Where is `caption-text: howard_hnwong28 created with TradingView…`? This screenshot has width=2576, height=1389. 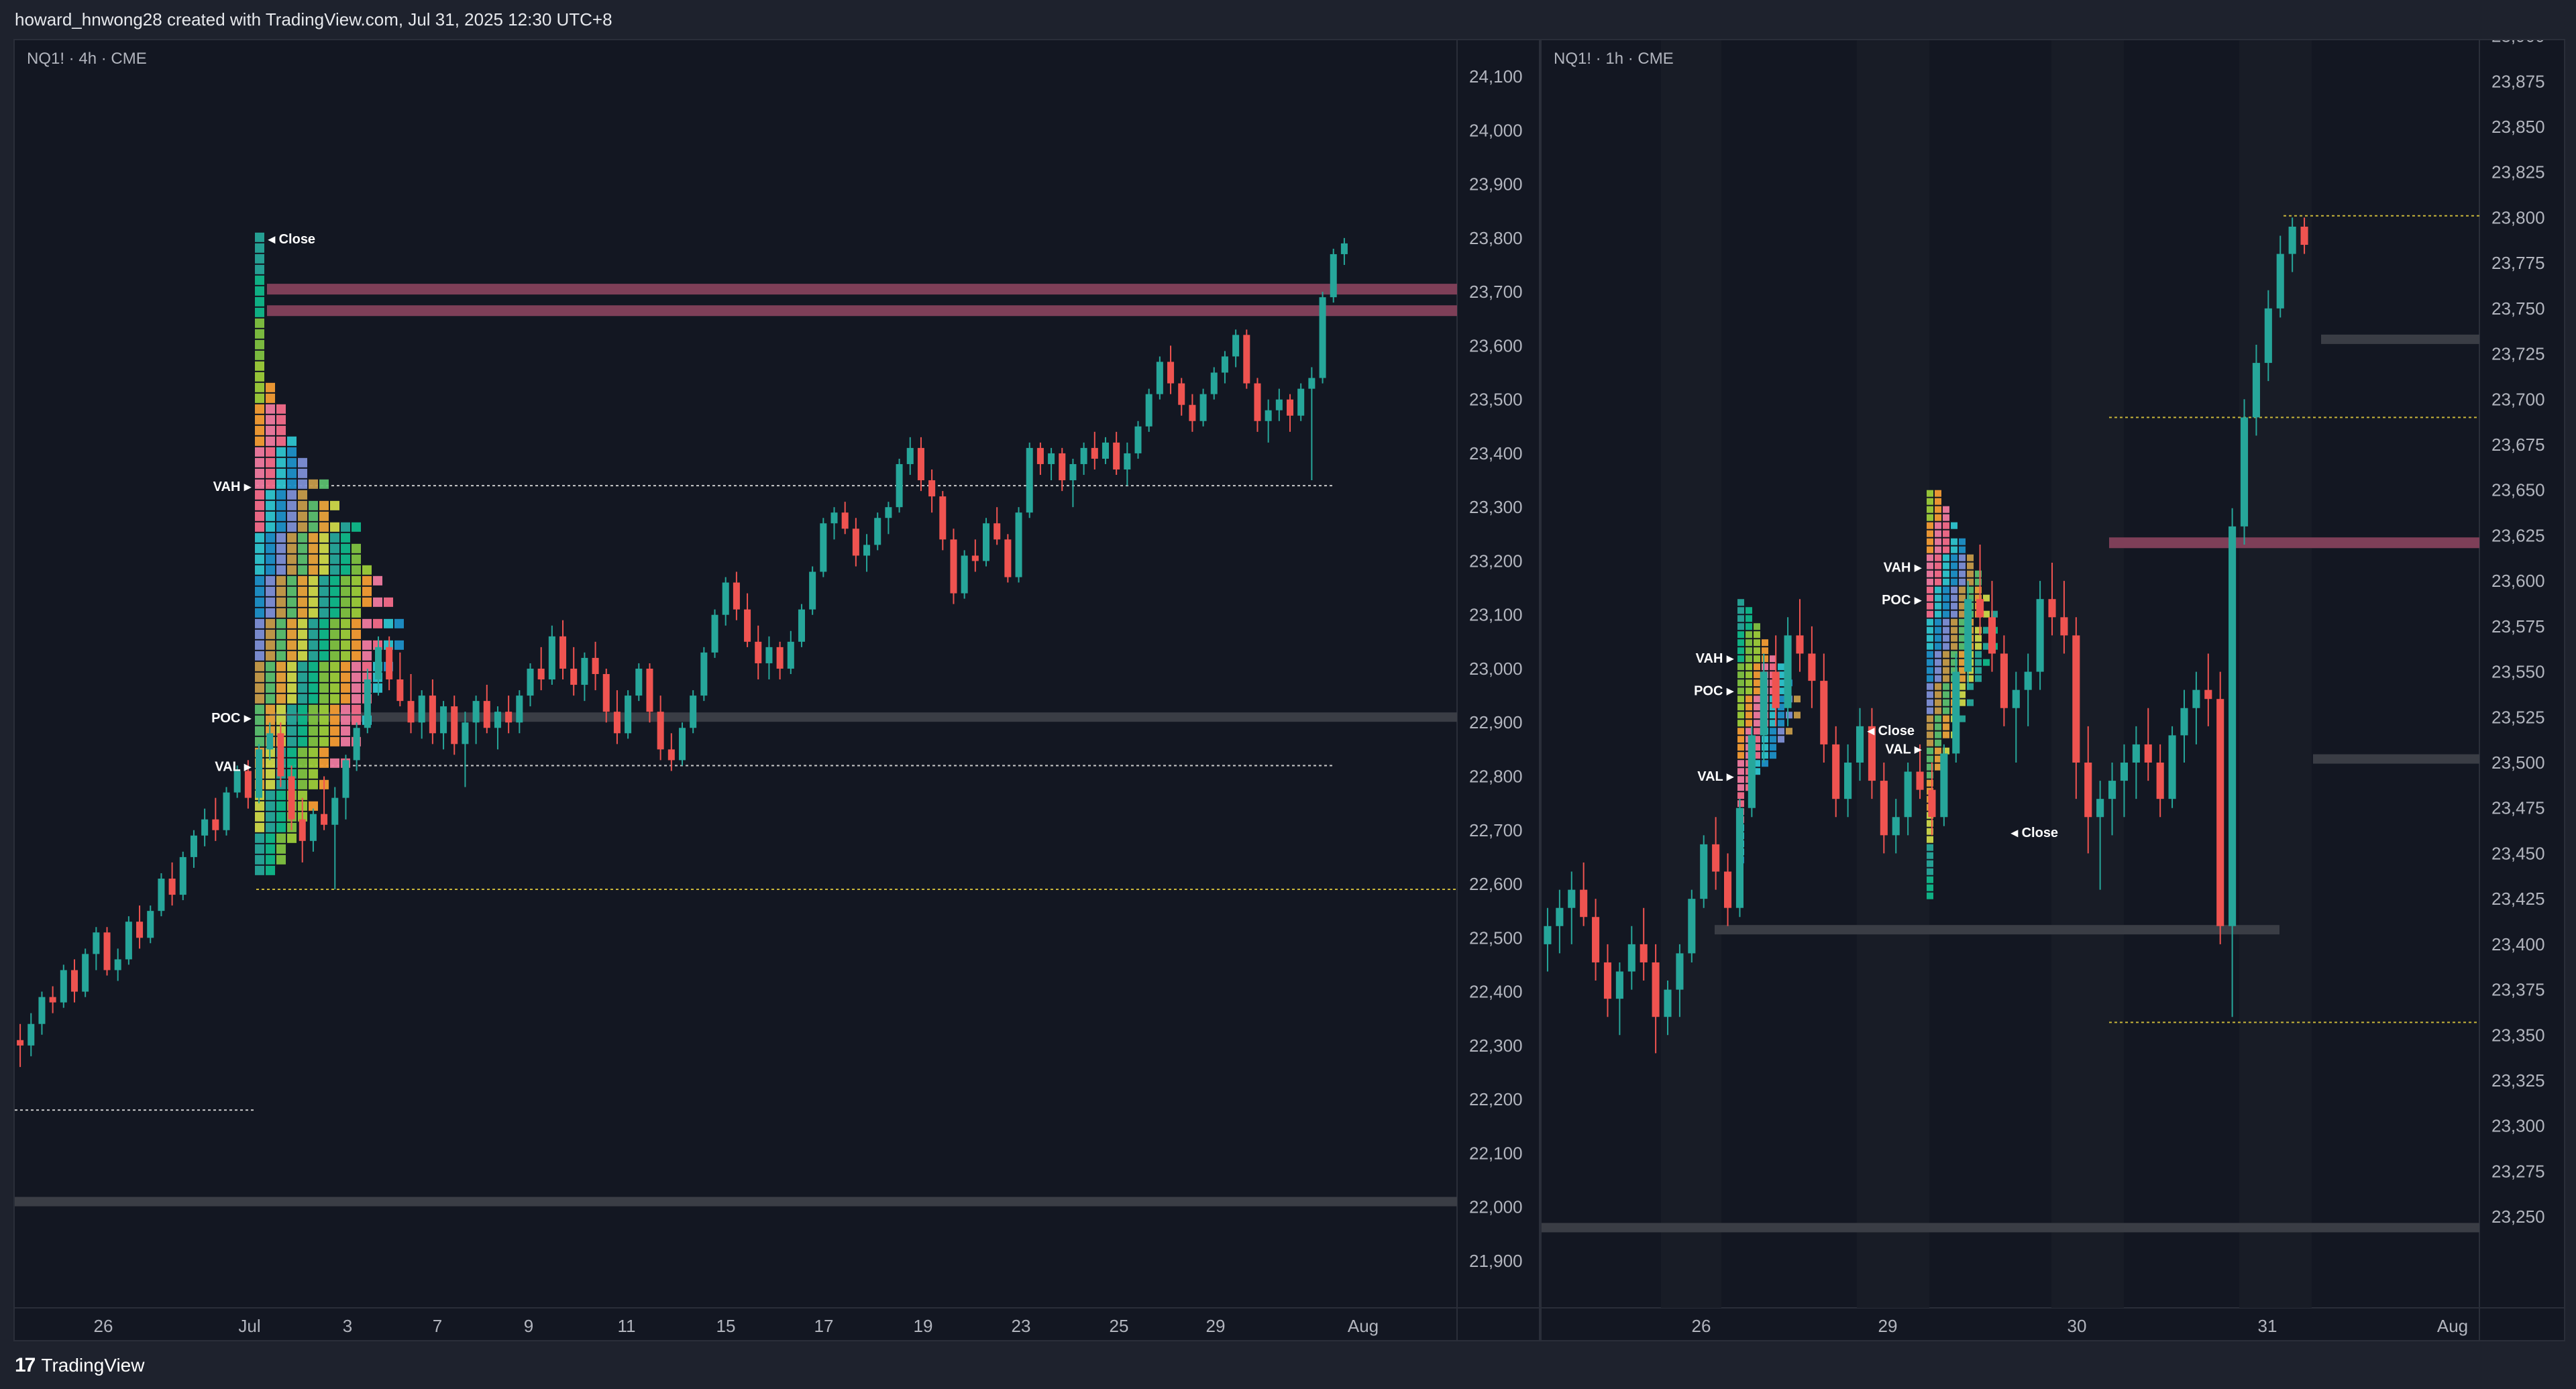 caption-text: howard_hnwong28 created with TradingView… is located at coordinates (313, 20).